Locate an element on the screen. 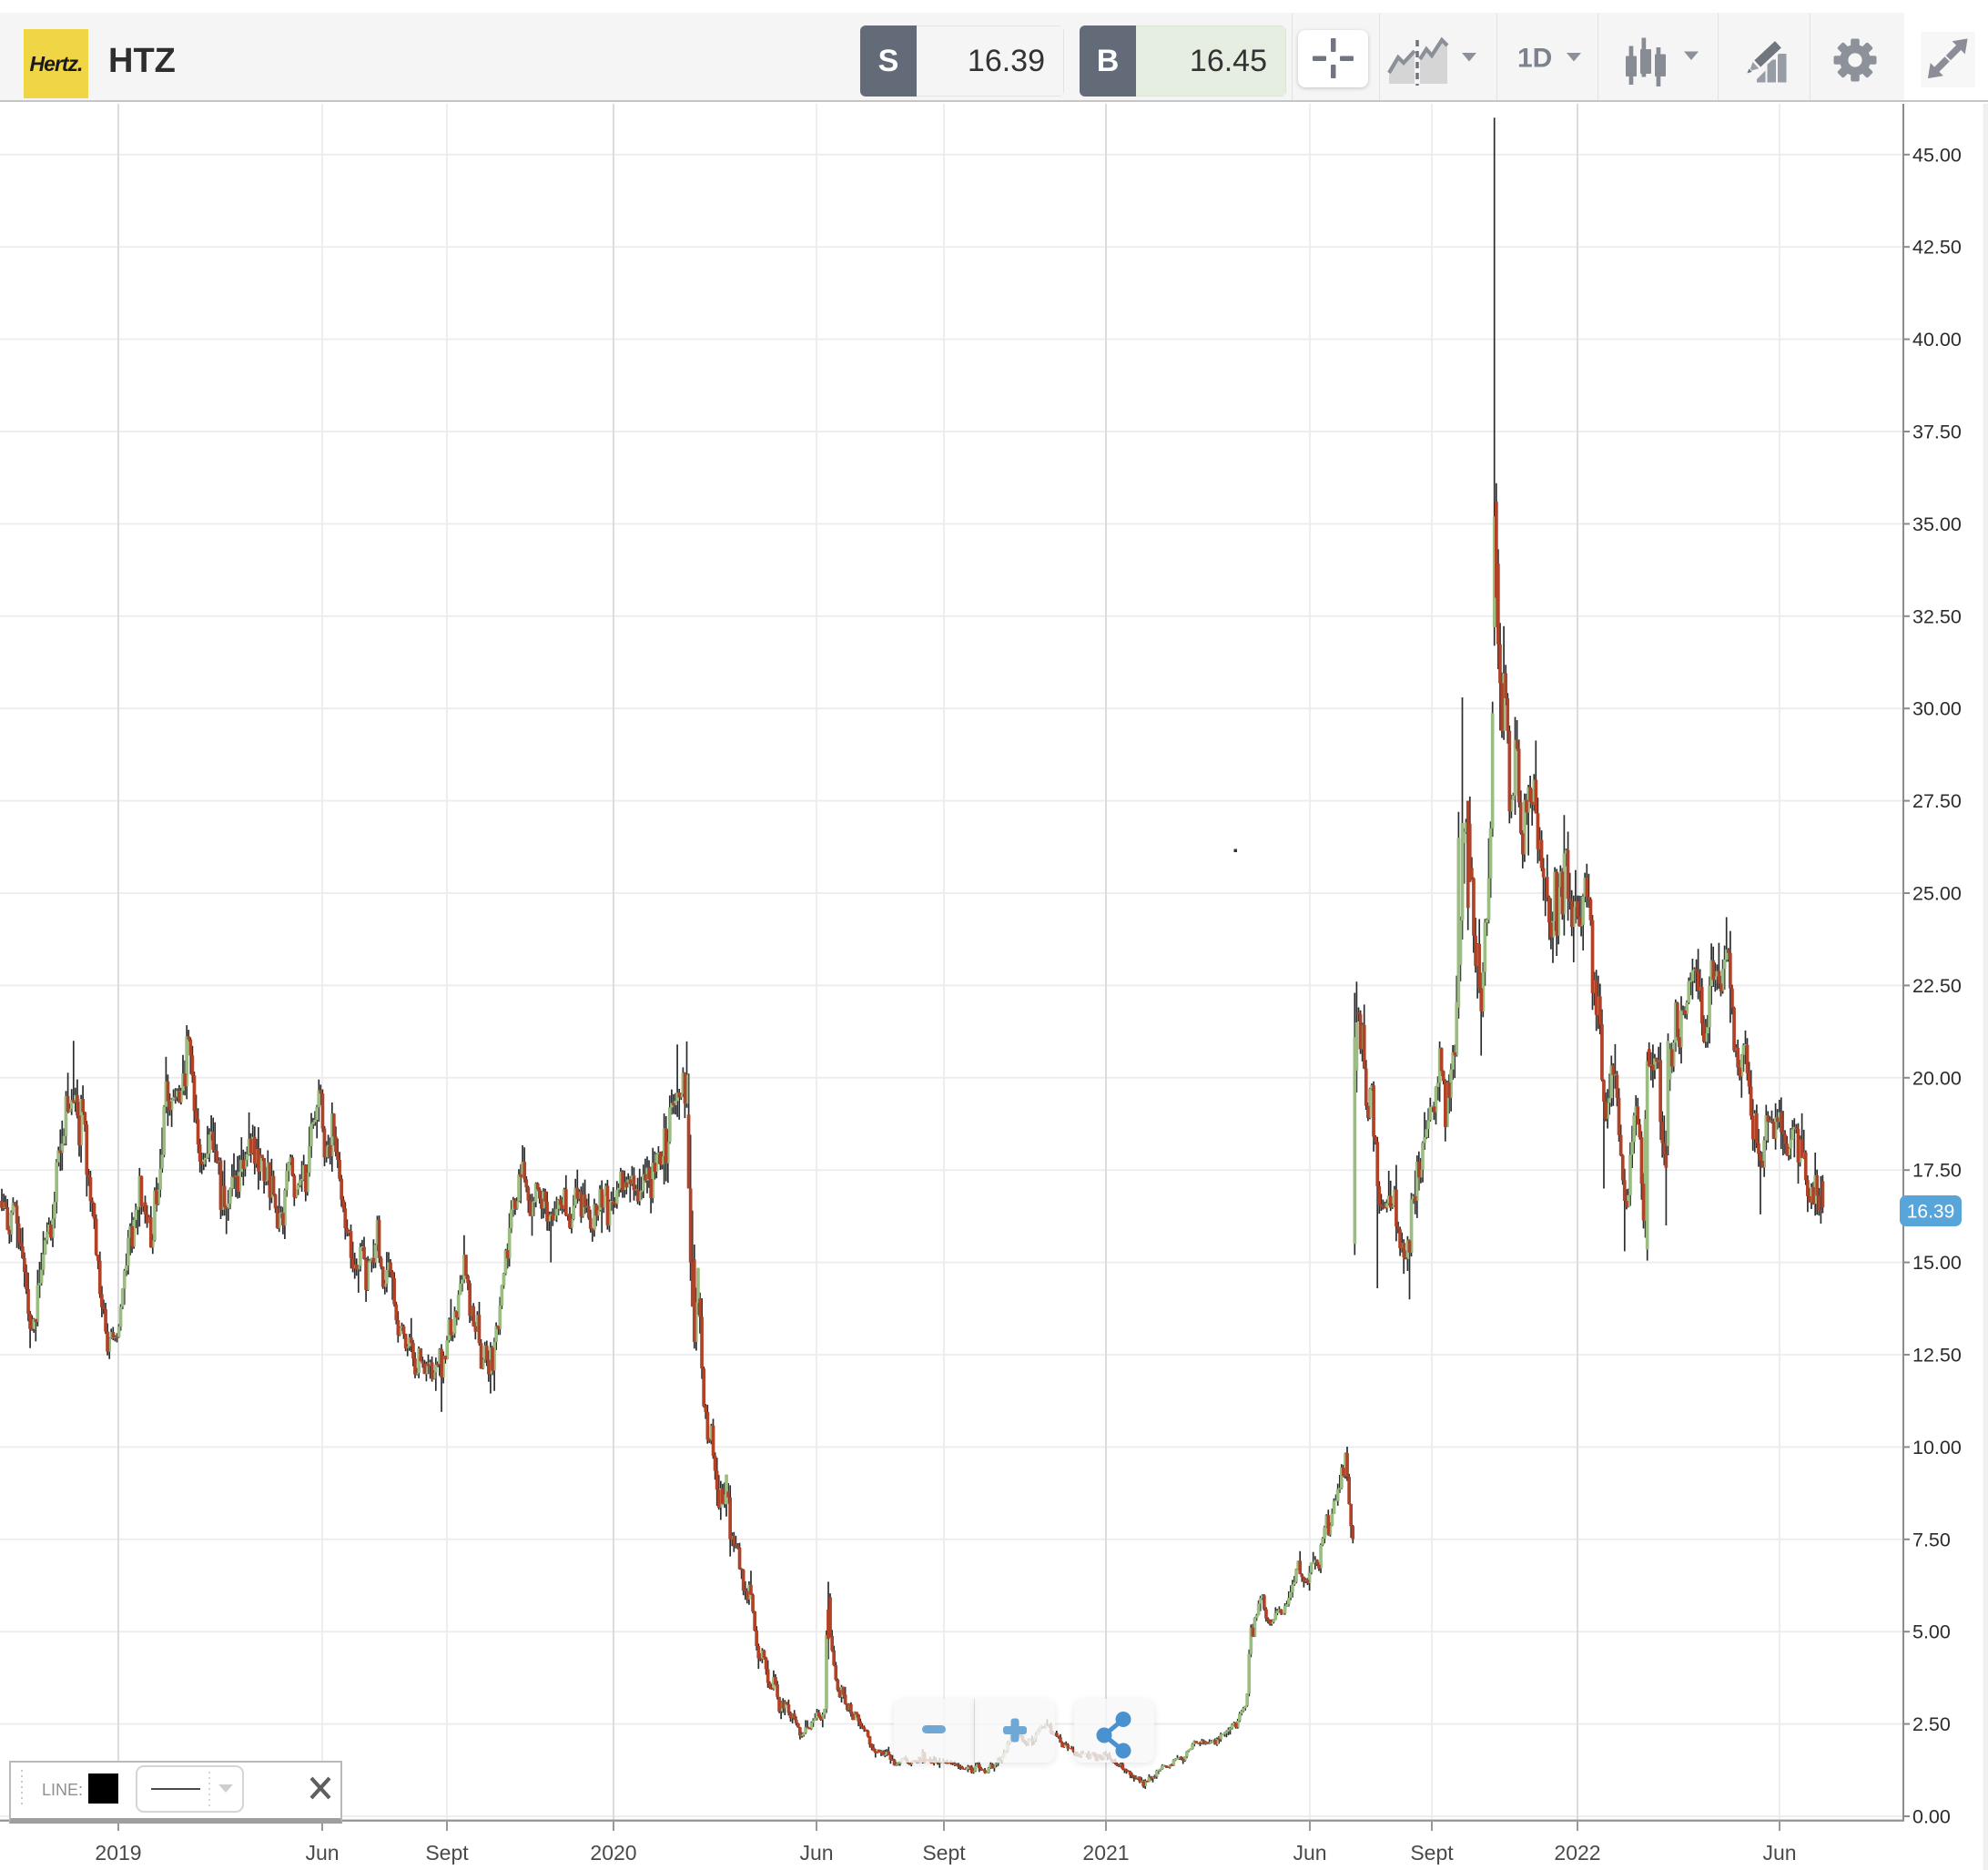 This screenshot has width=1988, height=1870. svg-text: 16.39 is located at coordinates (1931, 1212).